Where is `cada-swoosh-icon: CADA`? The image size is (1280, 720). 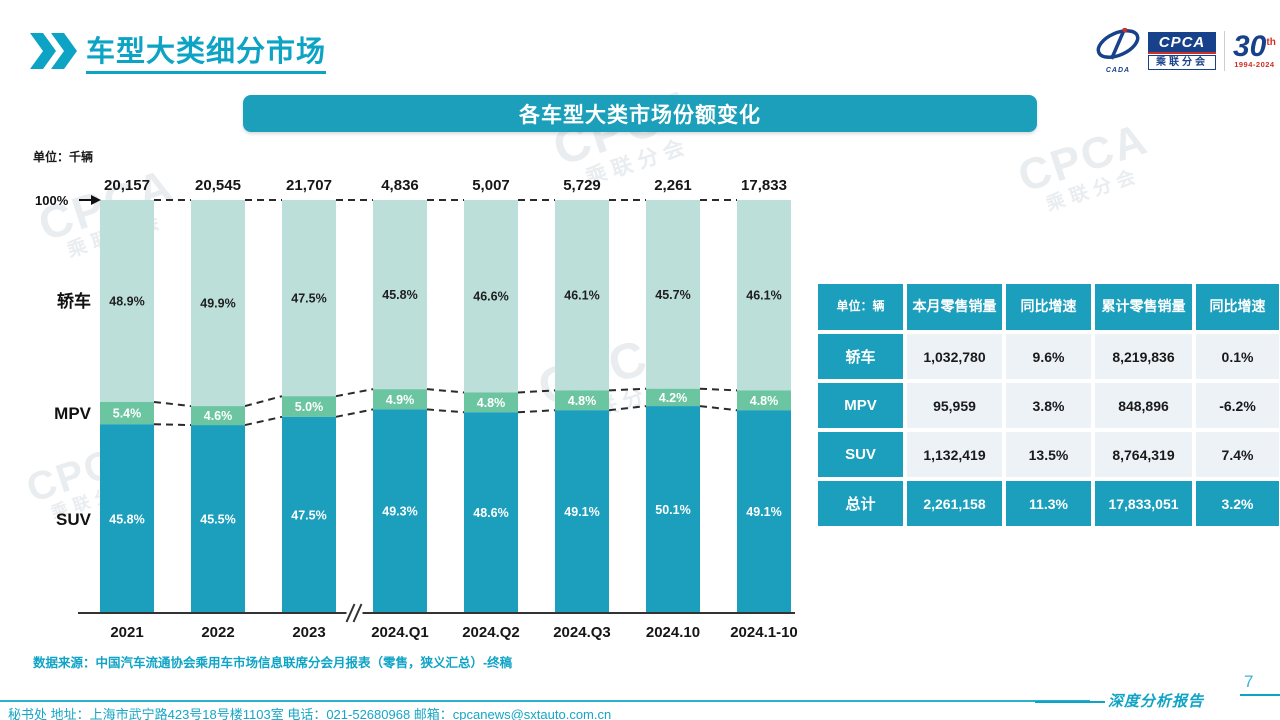 cada-swoosh-icon: CADA is located at coordinates (1118, 50).